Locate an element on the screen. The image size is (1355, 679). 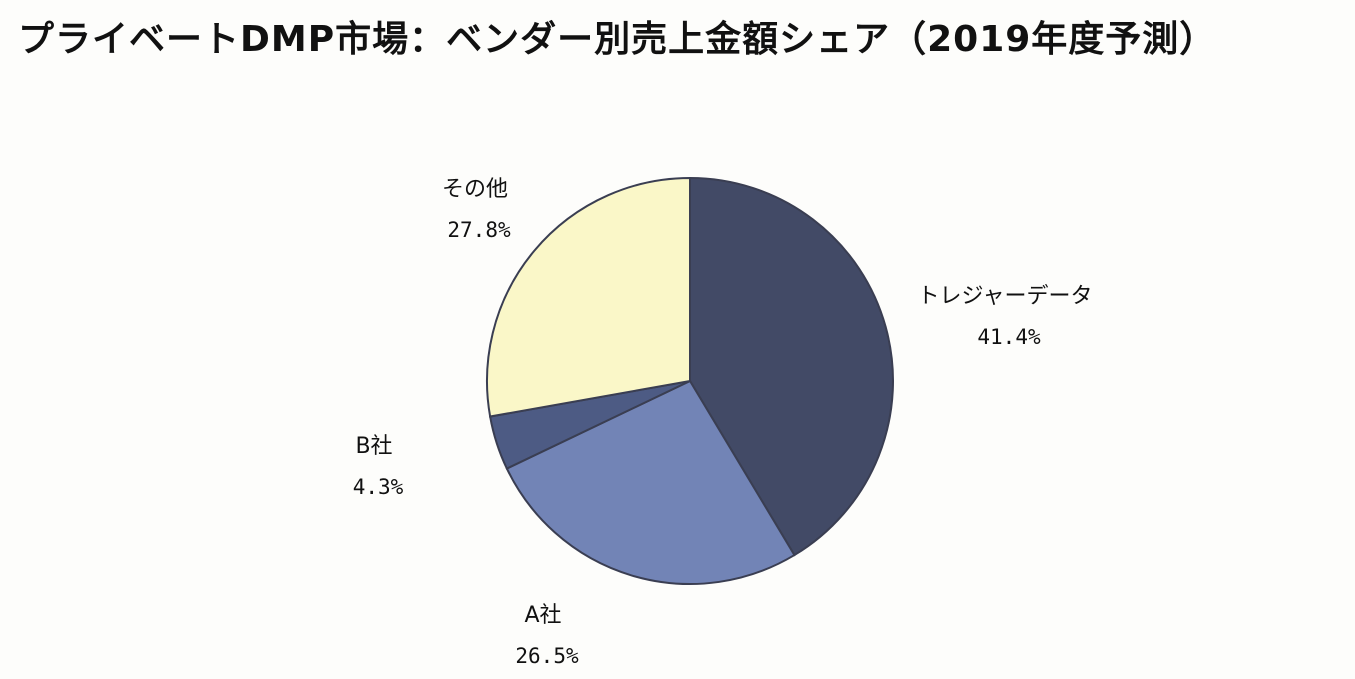
slice-value-label: 41.4% is located at coordinates (1009, 337).